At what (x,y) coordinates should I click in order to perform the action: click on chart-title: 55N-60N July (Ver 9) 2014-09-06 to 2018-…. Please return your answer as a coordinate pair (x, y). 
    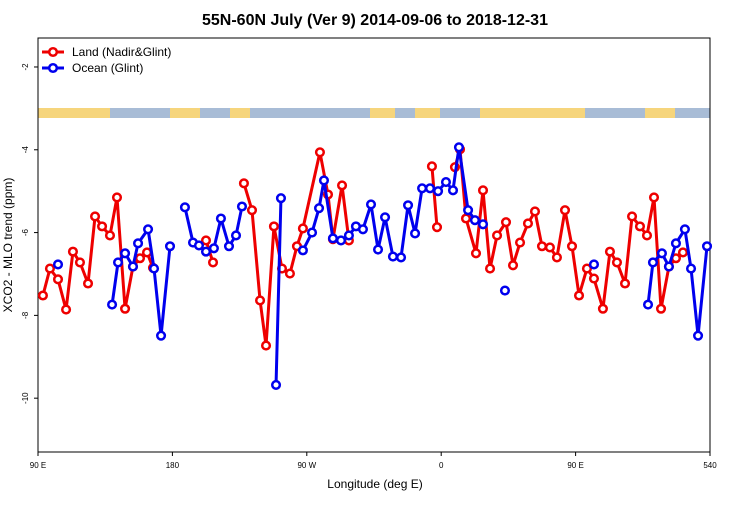
    Looking at the image, I should click on (375, 20).